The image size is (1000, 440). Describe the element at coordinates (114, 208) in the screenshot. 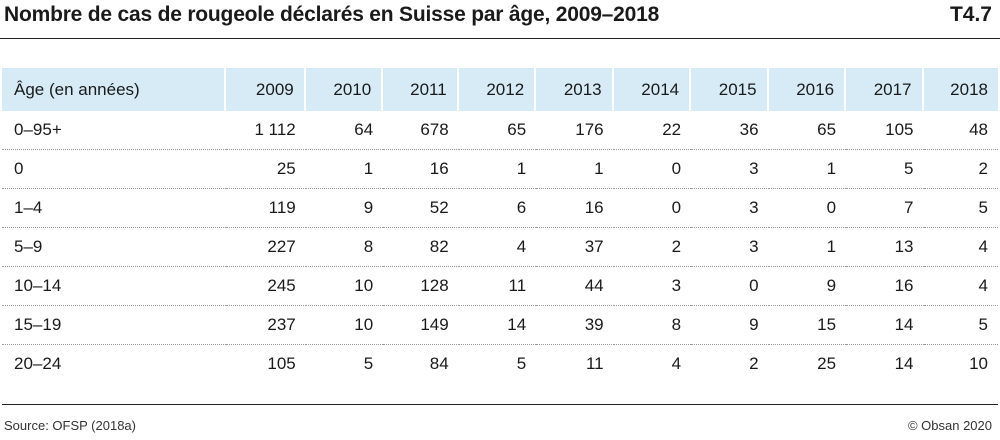

I see `row-label-age: 1–4` at that location.